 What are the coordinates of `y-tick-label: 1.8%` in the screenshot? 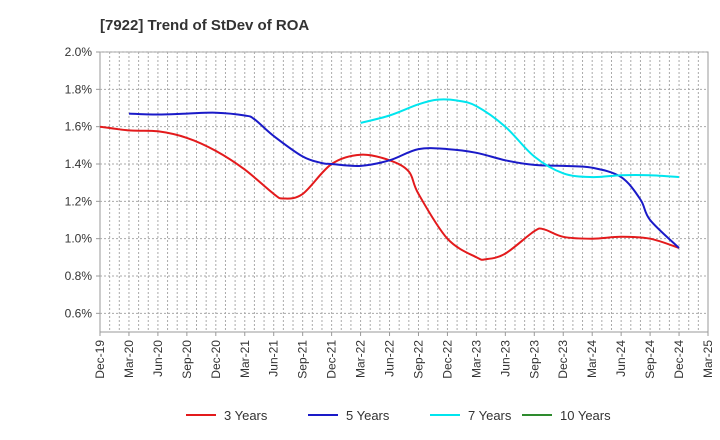 It's located at (79, 89).